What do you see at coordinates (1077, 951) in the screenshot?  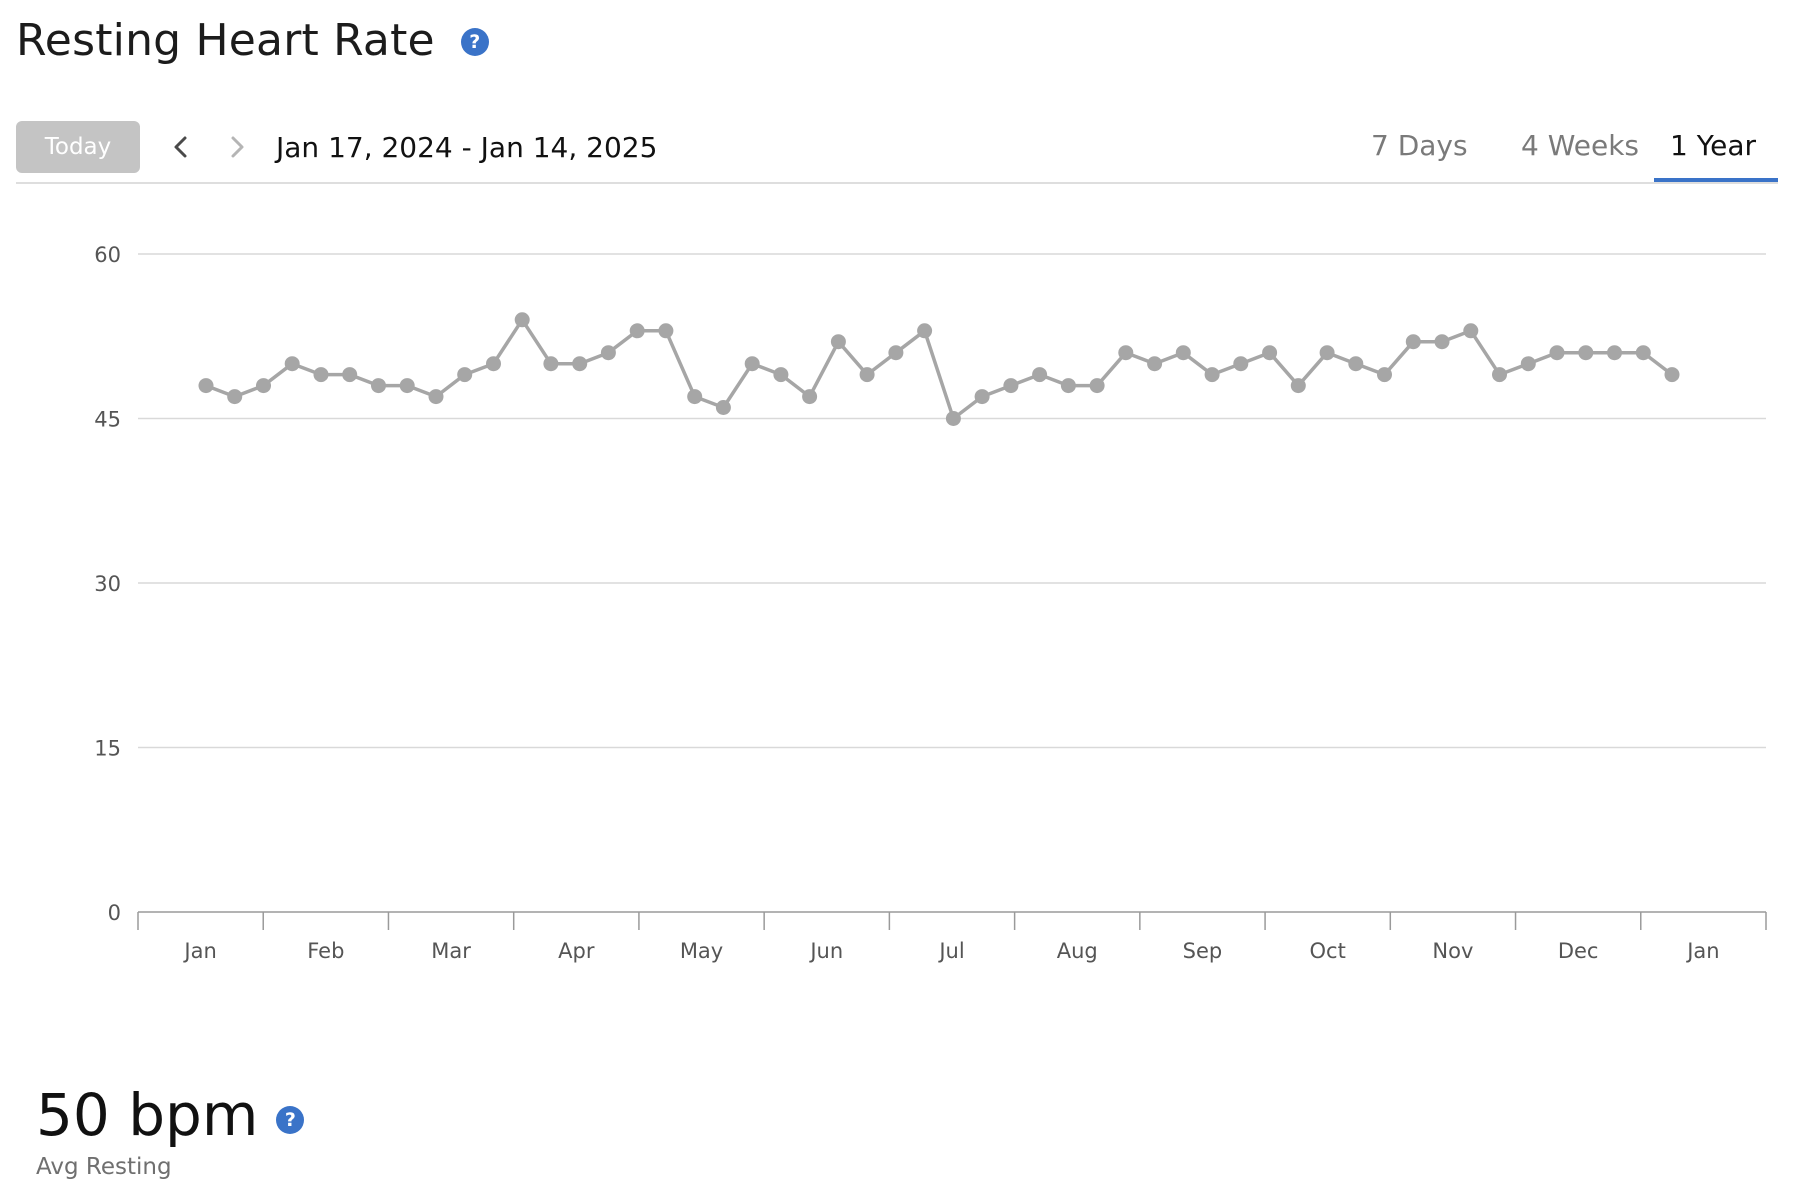 I see `x-tick-label: Aug` at bounding box center [1077, 951].